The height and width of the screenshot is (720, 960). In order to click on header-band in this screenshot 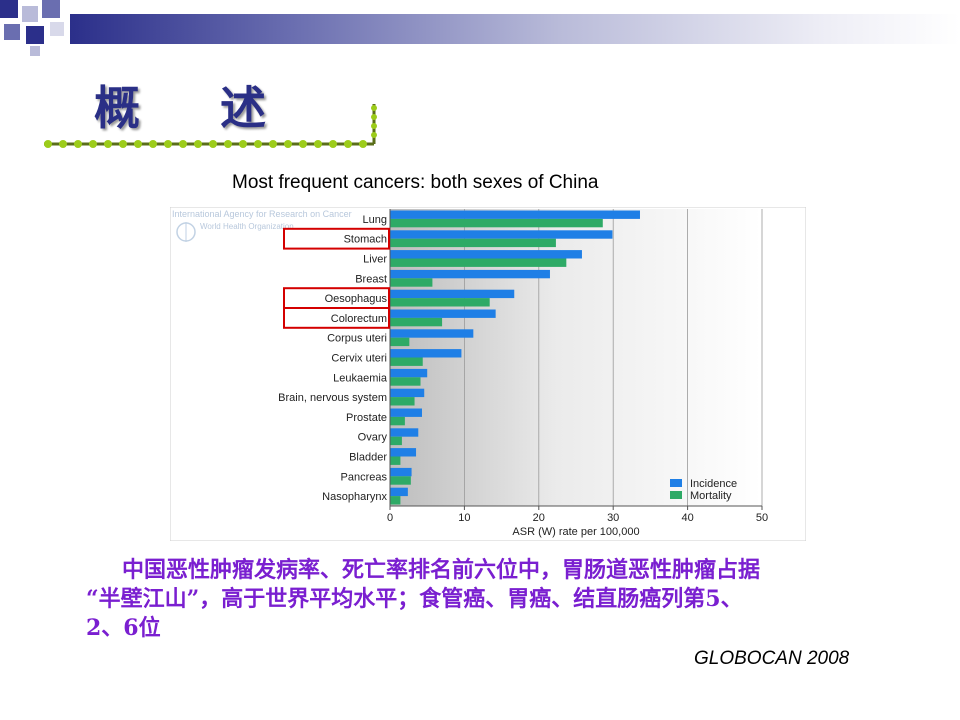, I will do `click(480, 28)`.